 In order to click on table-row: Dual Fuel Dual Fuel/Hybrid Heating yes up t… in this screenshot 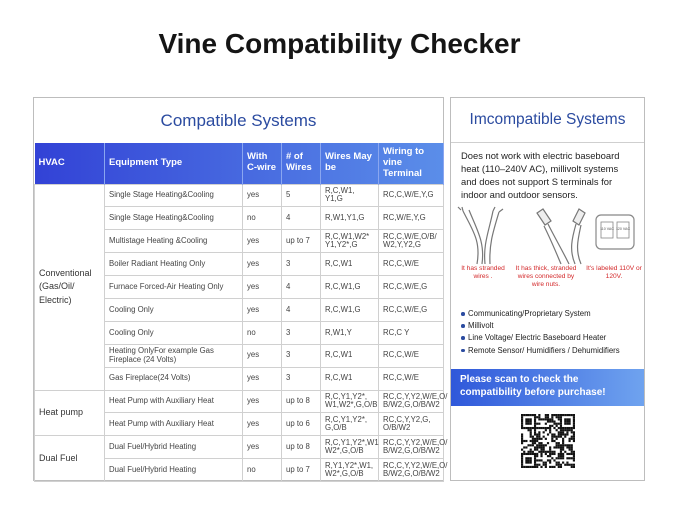, I will do `click(240, 459)`.